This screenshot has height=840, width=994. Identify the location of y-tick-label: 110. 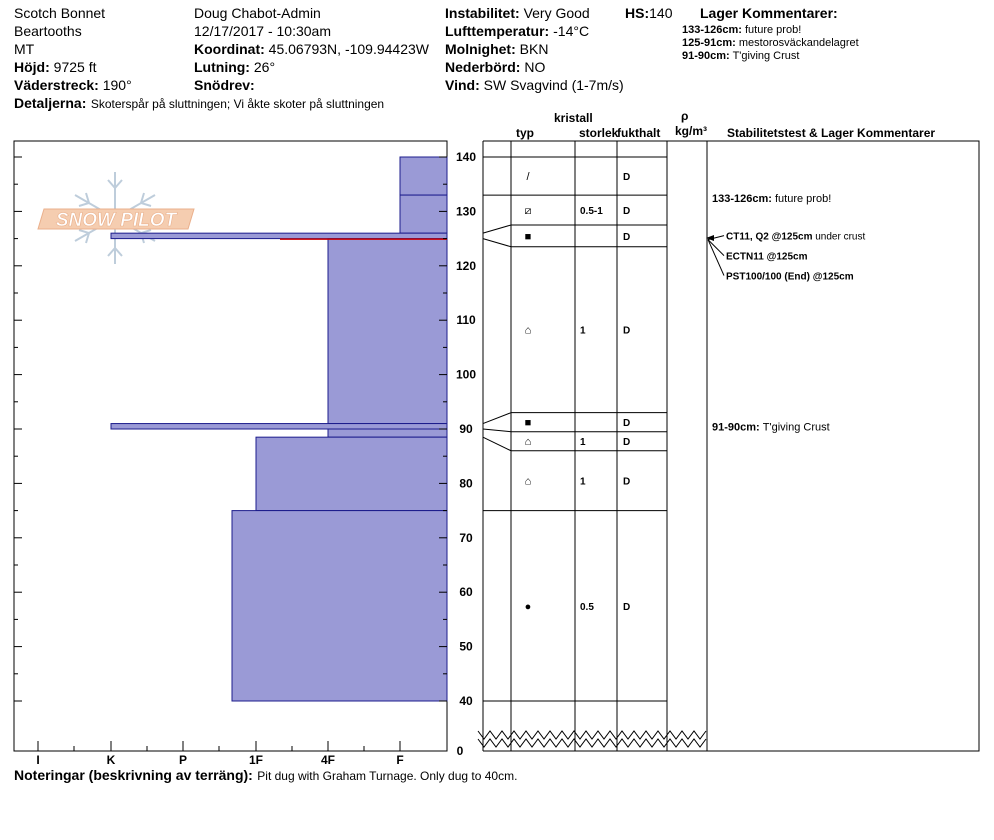
(466, 320).